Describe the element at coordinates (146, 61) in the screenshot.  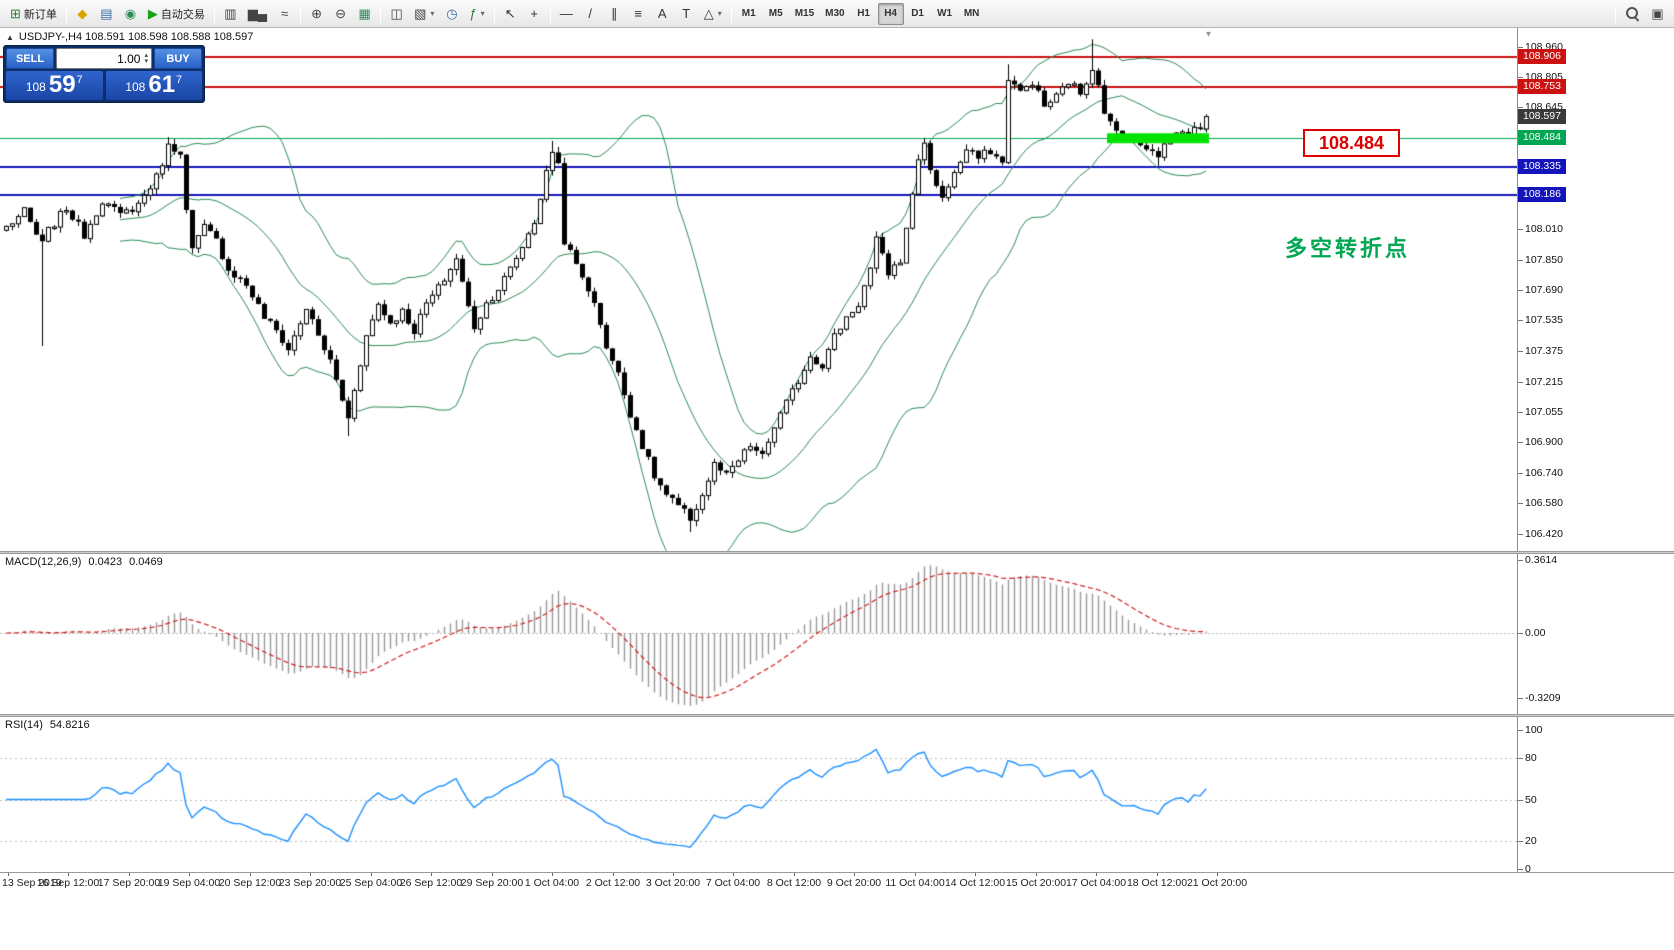
I see `volume-down-icon: ▾` at that location.